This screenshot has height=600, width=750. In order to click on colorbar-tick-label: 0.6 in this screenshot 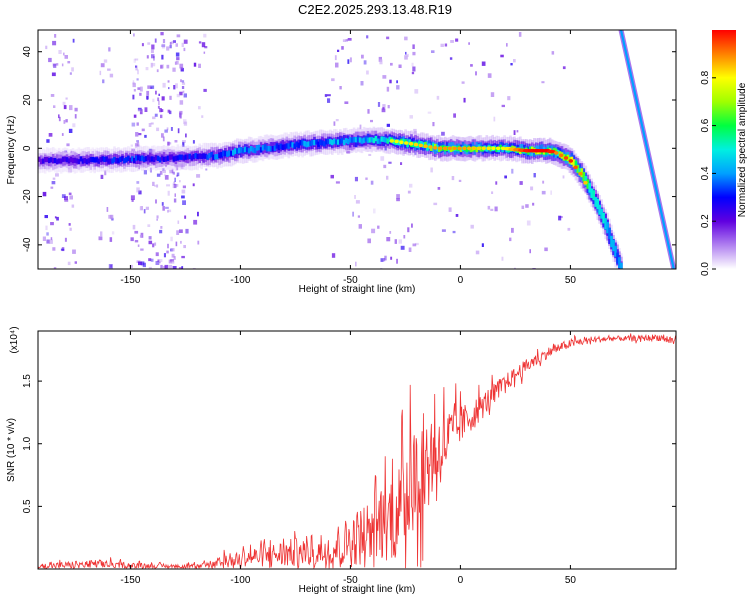, I will do `click(705, 125)`.